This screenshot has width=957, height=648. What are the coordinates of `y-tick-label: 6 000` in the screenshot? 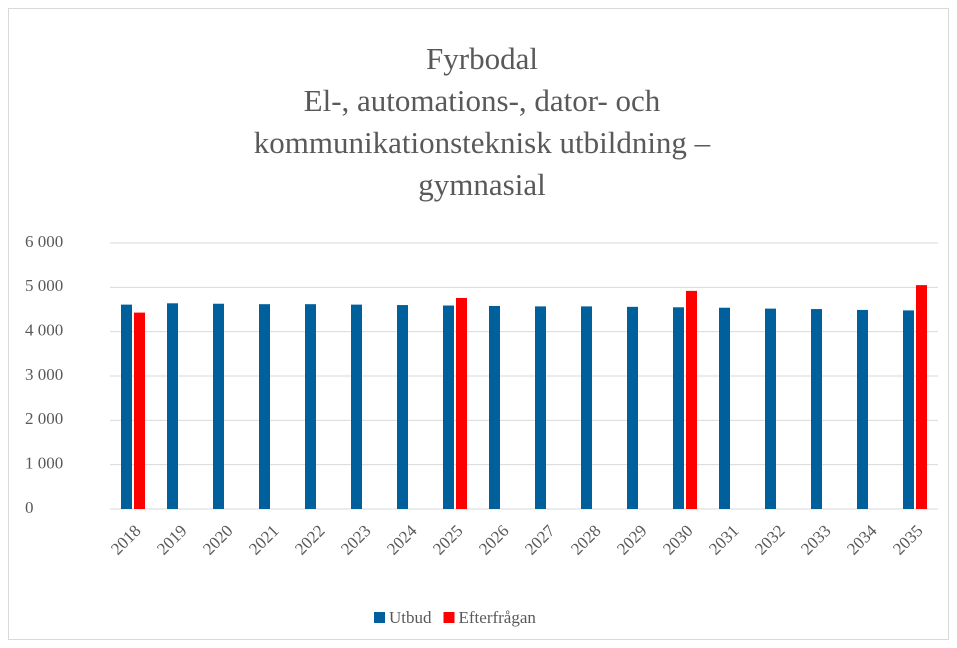 It's located at (44, 241).